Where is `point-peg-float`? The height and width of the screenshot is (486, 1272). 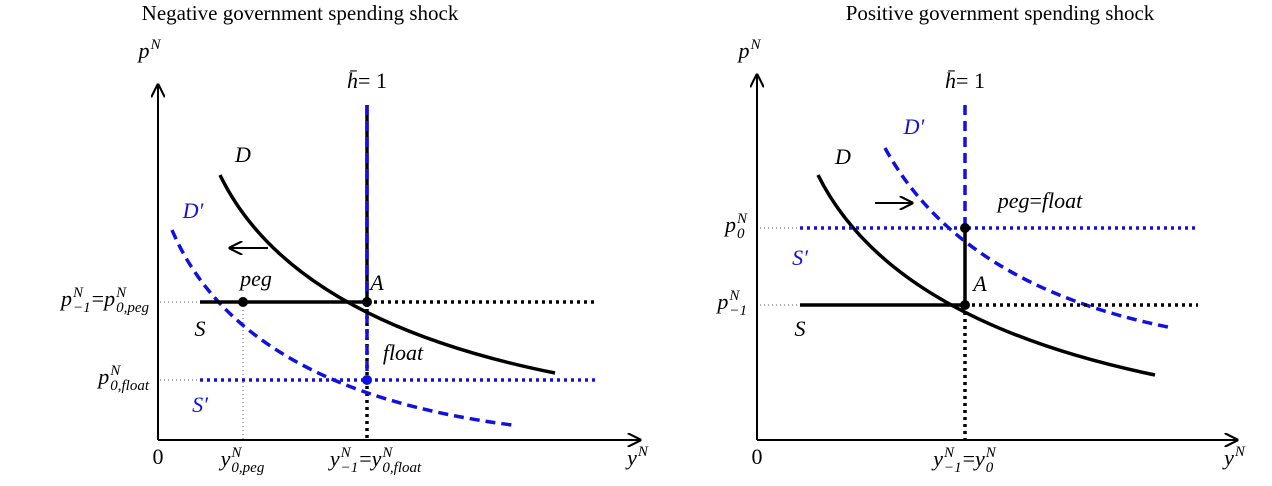
point-peg-float is located at coordinates (965, 228).